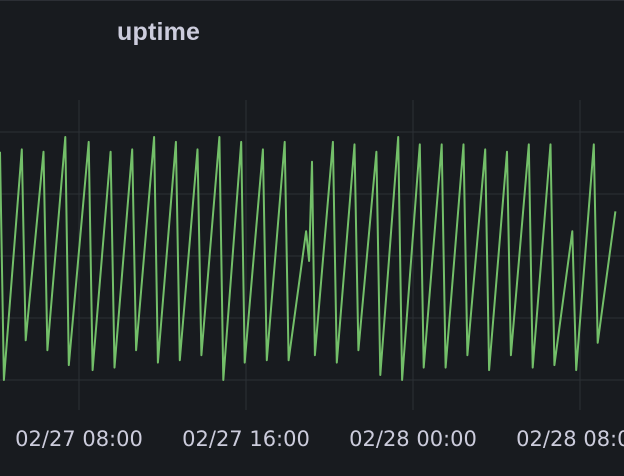  What do you see at coordinates (413, 439) in the screenshot?
I see `x-tick-label: 02/28 00:00` at bounding box center [413, 439].